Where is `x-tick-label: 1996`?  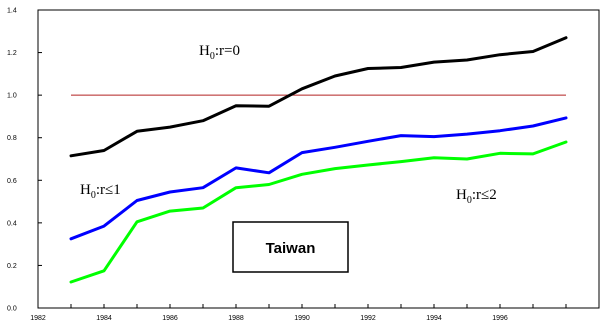 x-tick-label: 1996 is located at coordinates (500, 318).